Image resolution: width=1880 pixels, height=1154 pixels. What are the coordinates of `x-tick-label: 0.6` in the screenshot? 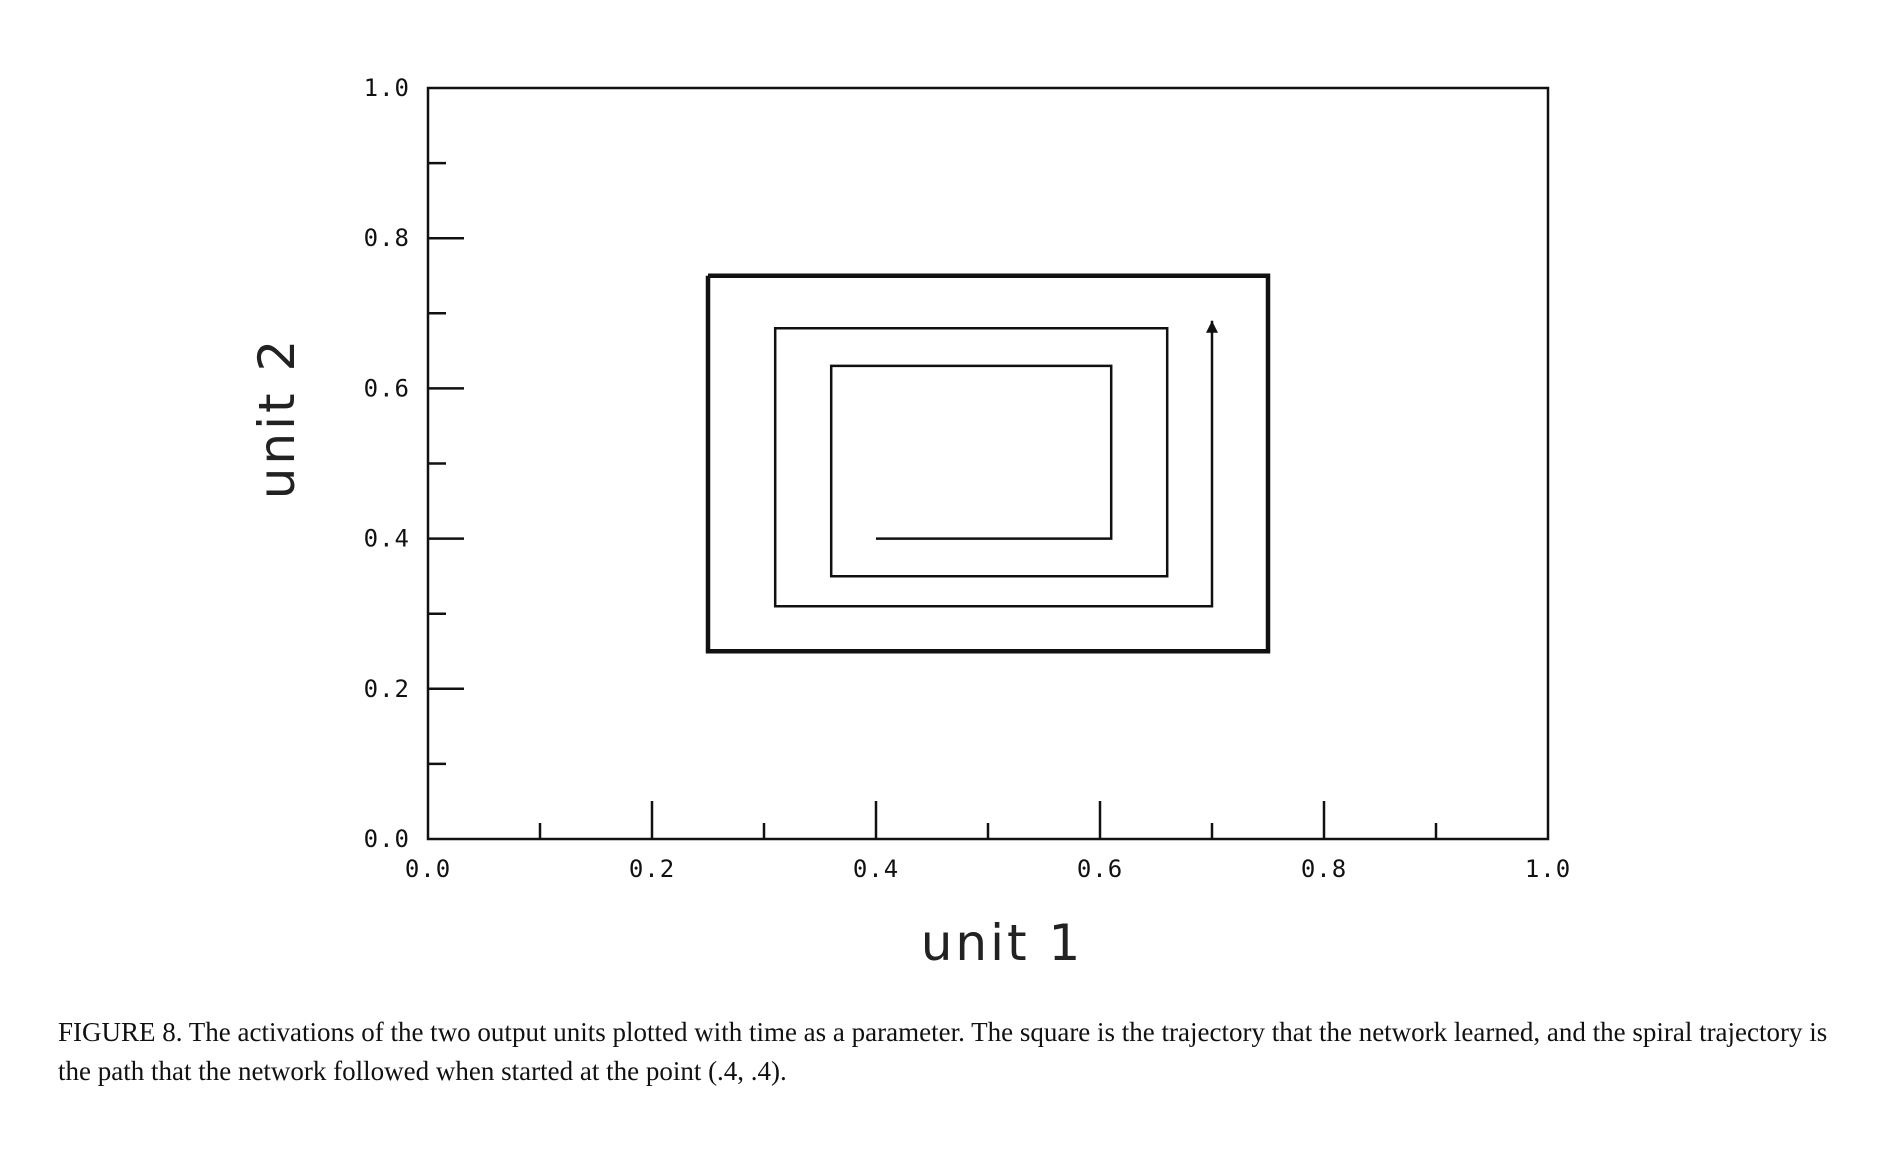 It's located at (1100, 869).